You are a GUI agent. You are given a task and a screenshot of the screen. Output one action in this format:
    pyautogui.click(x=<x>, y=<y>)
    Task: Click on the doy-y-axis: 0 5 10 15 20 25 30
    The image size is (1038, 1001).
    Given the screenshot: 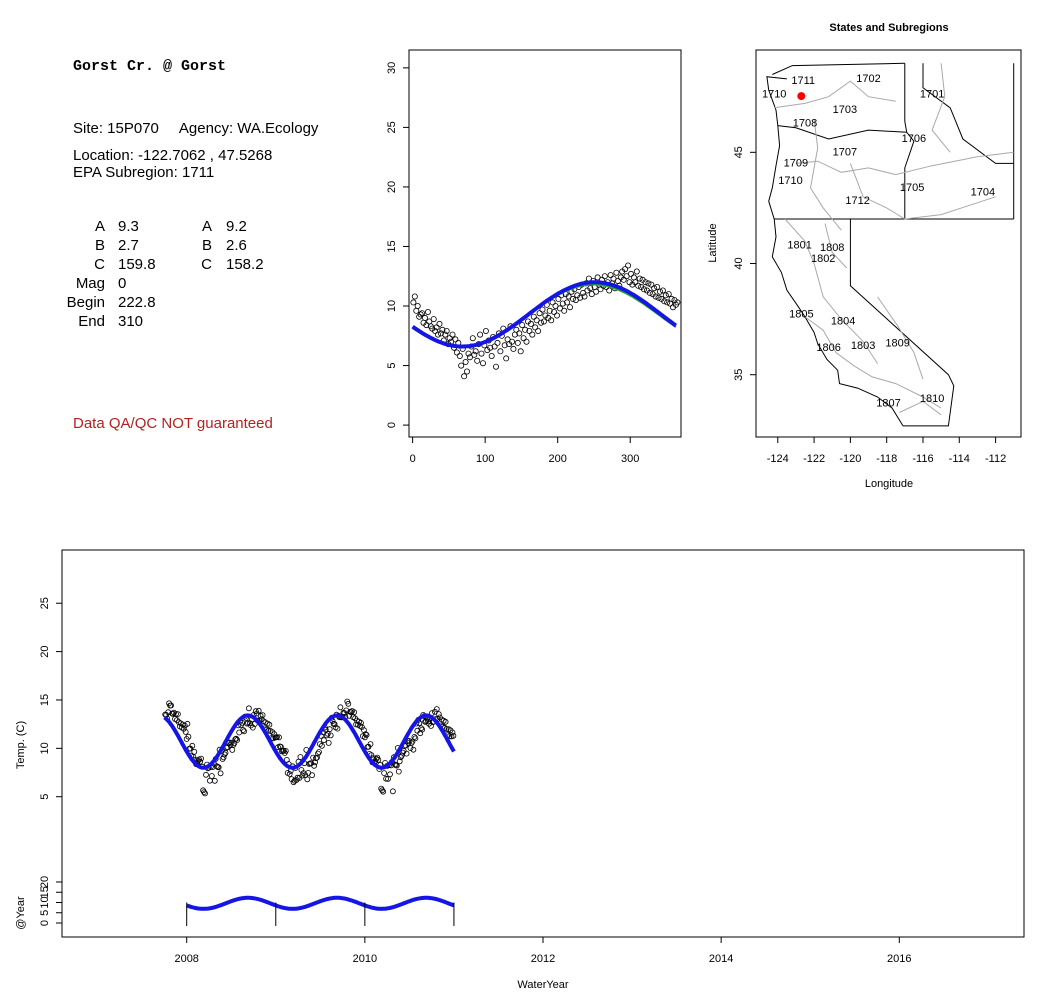 What is the action you would take?
    pyautogui.click(x=397, y=245)
    